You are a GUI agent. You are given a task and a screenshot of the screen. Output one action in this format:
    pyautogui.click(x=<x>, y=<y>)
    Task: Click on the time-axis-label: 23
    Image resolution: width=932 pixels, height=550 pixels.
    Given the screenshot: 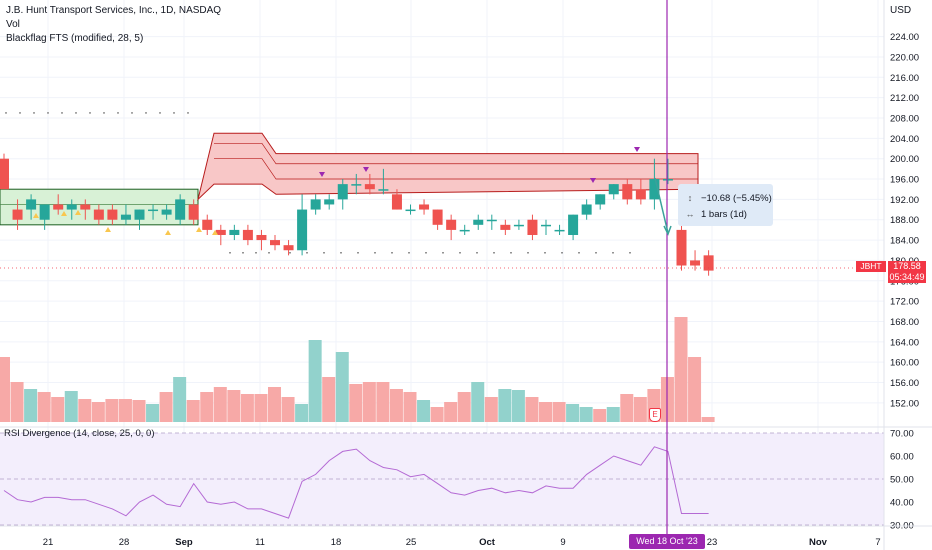 What is the action you would take?
    pyautogui.click(x=712, y=542)
    